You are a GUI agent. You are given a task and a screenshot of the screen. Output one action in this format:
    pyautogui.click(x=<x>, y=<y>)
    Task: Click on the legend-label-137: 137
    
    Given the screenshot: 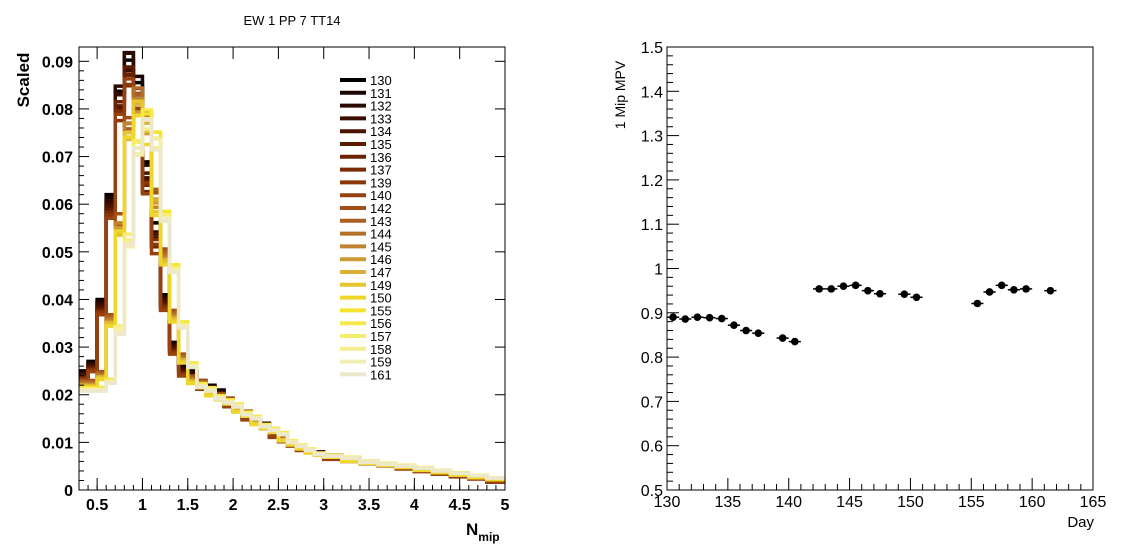 What is the action you would take?
    pyautogui.click(x=381, y=170)
    